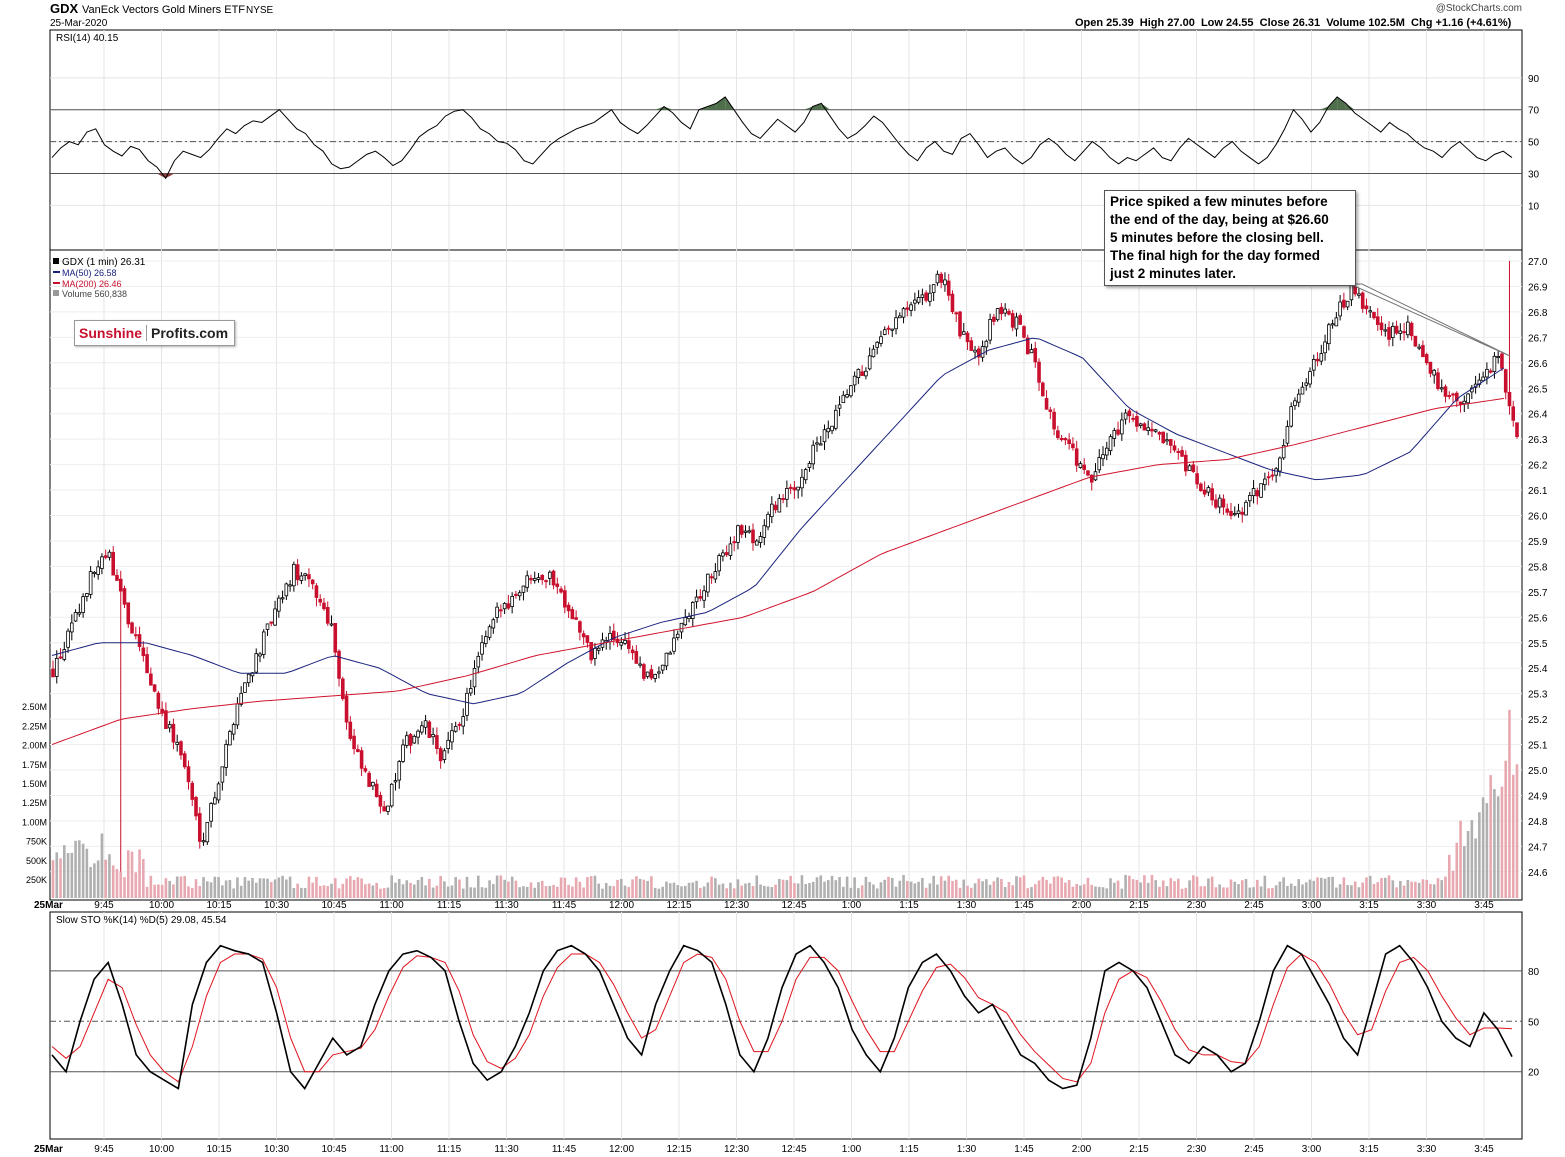  Describe the element at coordinates (1538, 822) in the screenshot. I see `price-tick-label: 24.8` at that location.